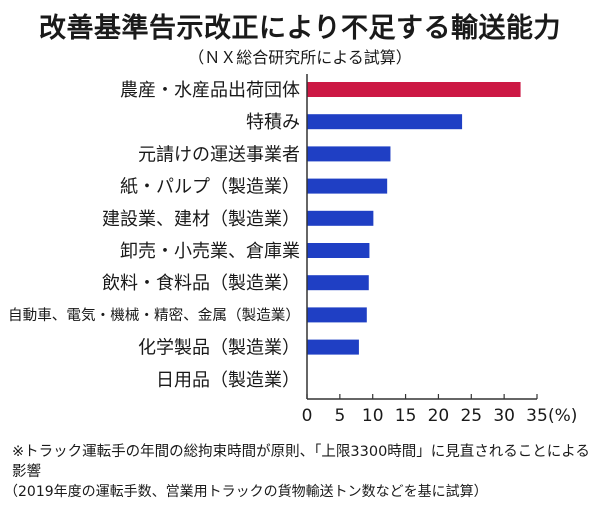 This screenshot has height=520, width=600. What do you see at coordinates (228, 380) in the screenshot?
I see `category-label: 日用品（製造業）` at bounding box center [228, 380].